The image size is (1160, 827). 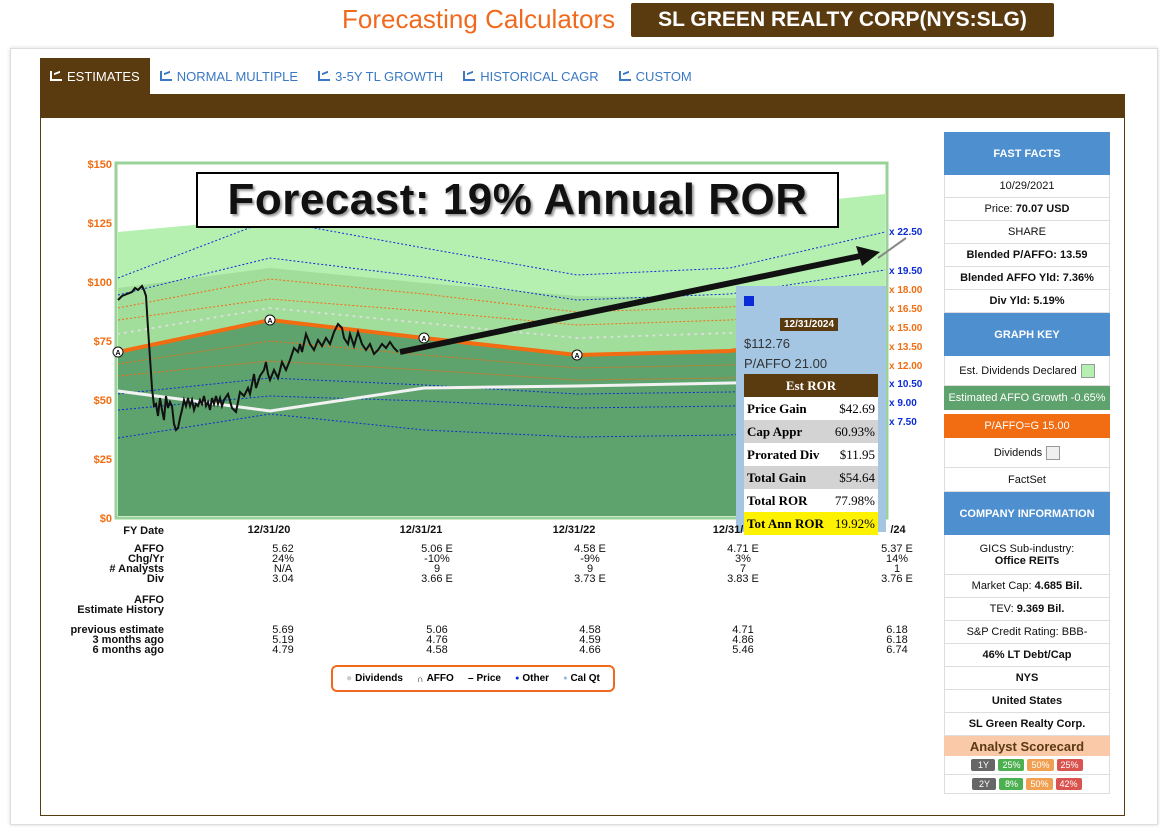 I want to click on affo-markers: A A A A, so click(x=347, y=337).